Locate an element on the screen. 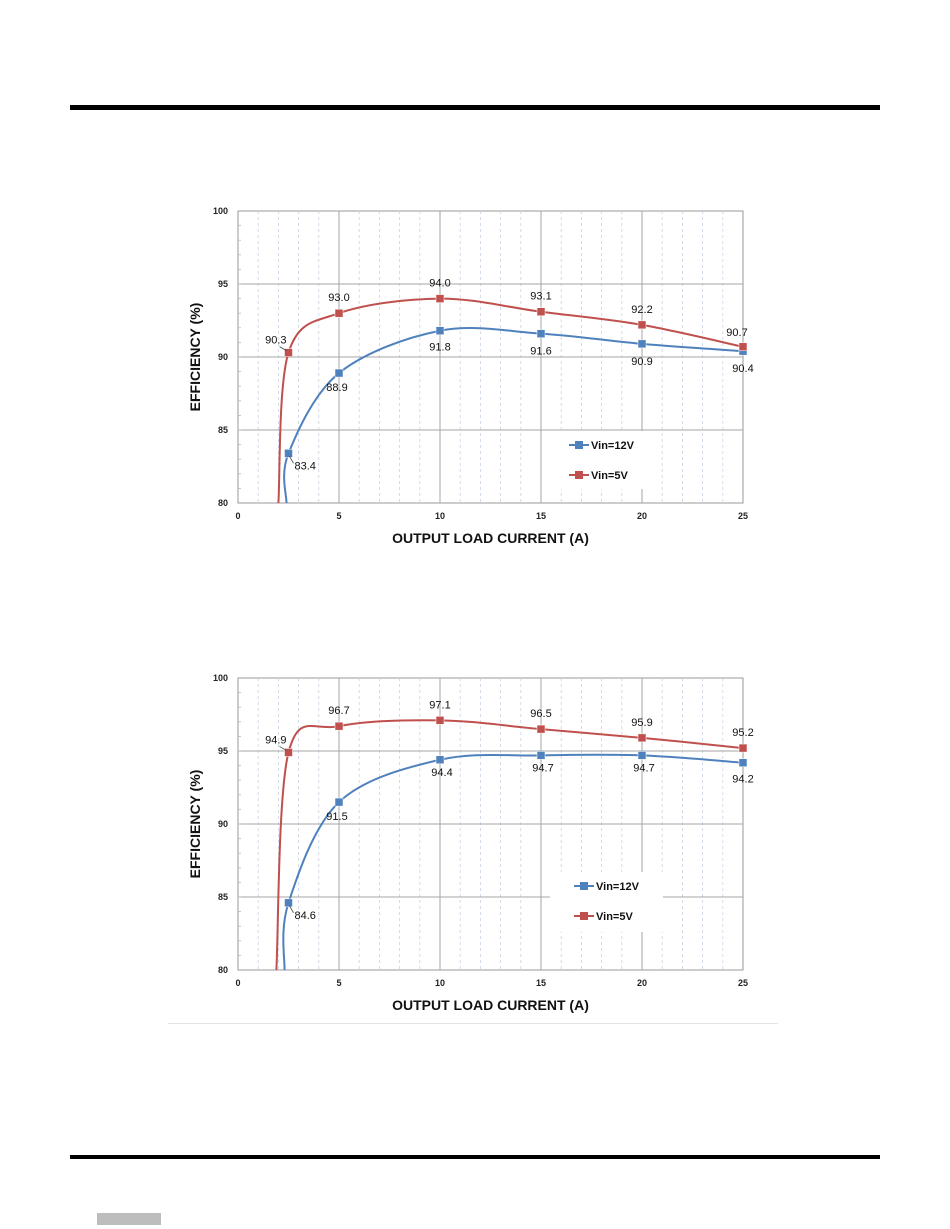 The height and width of the screenshot is (1229, 950). data-label: 90.3 is located at coordinates (275, 341).